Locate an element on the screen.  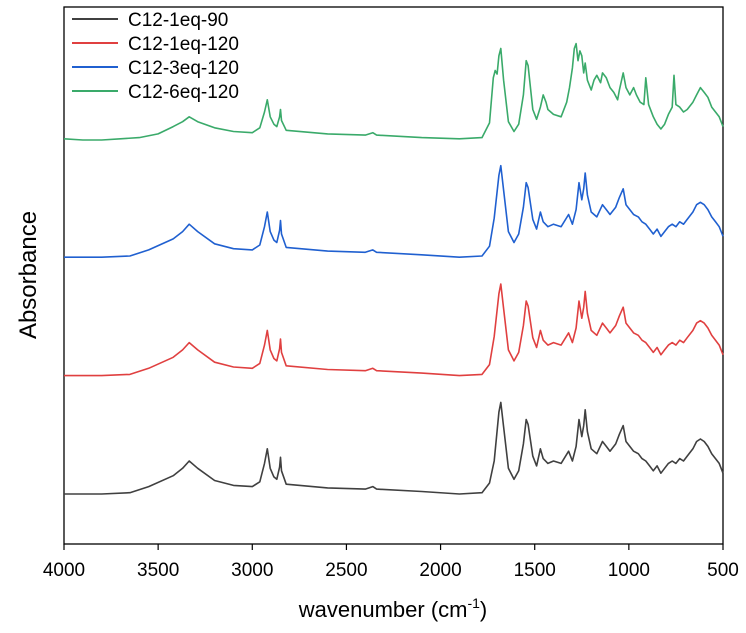
x-tick-label: 4000 is located at coordinates (64, 570).